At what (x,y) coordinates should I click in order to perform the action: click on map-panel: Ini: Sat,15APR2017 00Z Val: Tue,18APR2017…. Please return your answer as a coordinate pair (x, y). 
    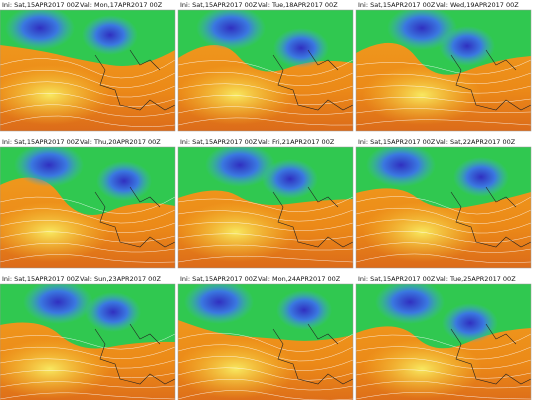
    Looking at the image, I should click on (265, 66).